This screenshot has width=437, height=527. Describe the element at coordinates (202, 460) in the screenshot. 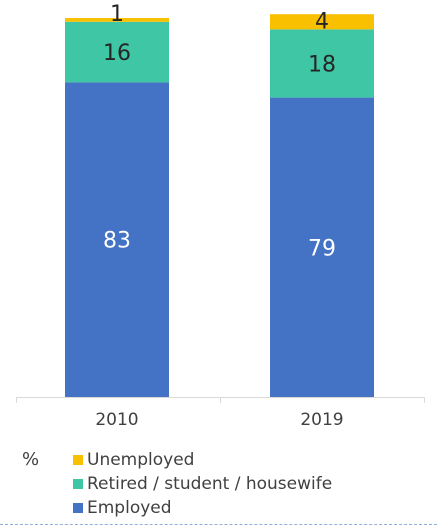

I see `legend-item: Unemployed` at that location.